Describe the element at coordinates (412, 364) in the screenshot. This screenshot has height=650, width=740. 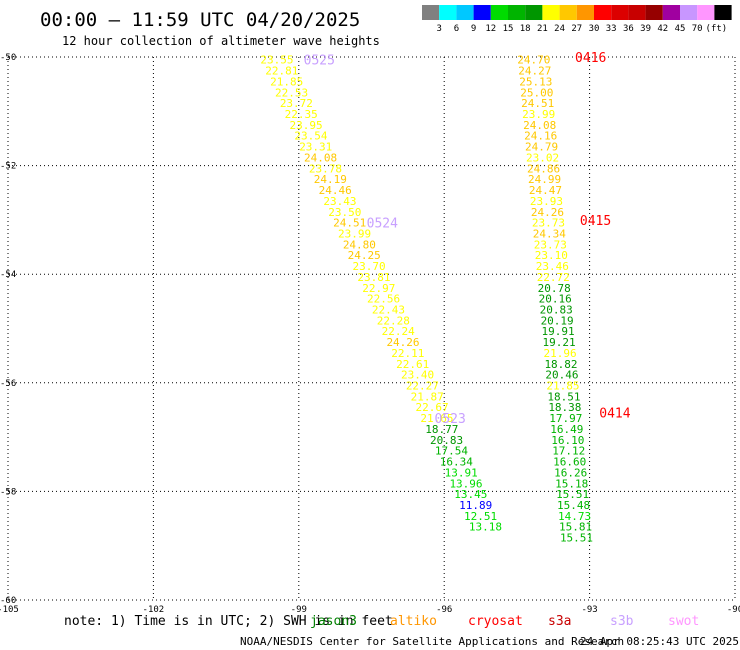
I see `wave-height-mark: 22.61` at that location.